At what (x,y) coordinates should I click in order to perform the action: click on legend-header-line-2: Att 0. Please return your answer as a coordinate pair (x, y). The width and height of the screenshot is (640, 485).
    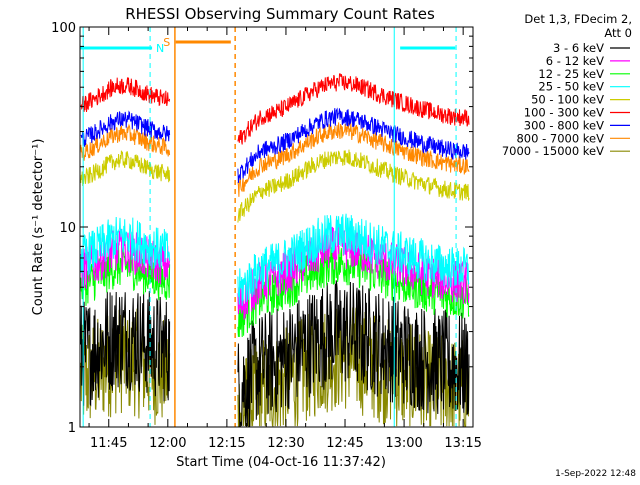
    Looking at the image, I should click on (618, 33).